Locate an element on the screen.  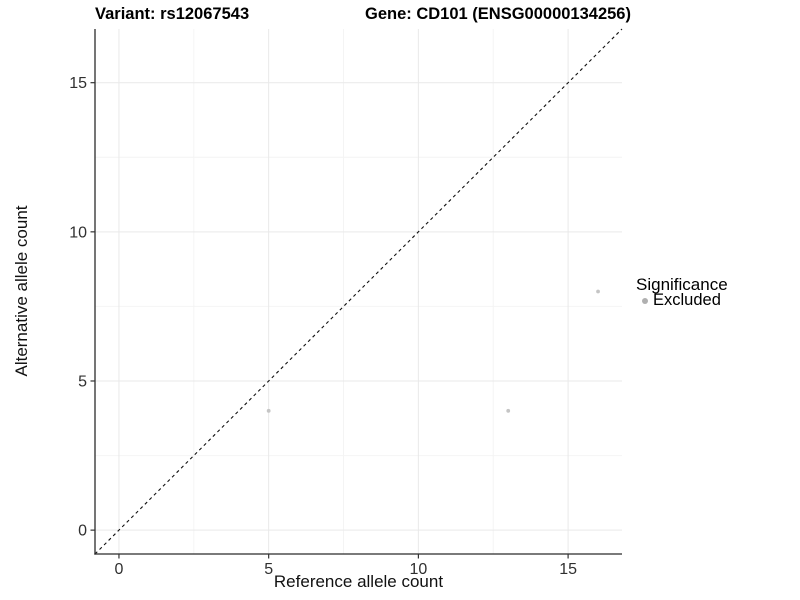
legend-point-icon is located at coordinates (645, 300).